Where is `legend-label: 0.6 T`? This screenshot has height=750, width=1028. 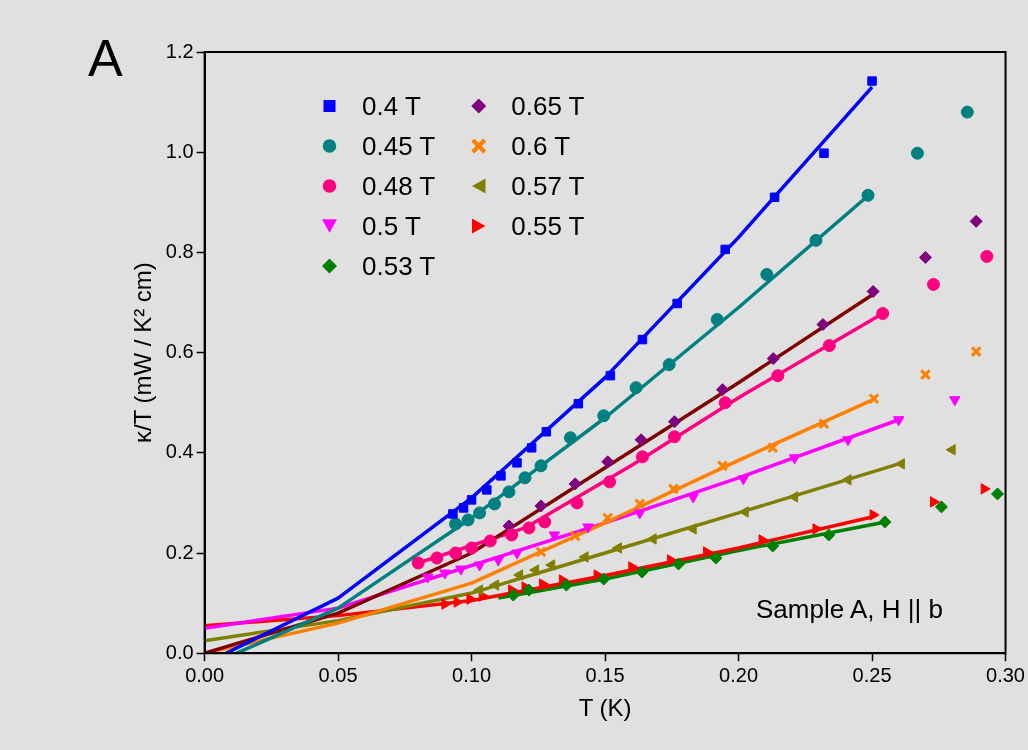
legend-label: 0.6 T is located at coordinates (541, 146).